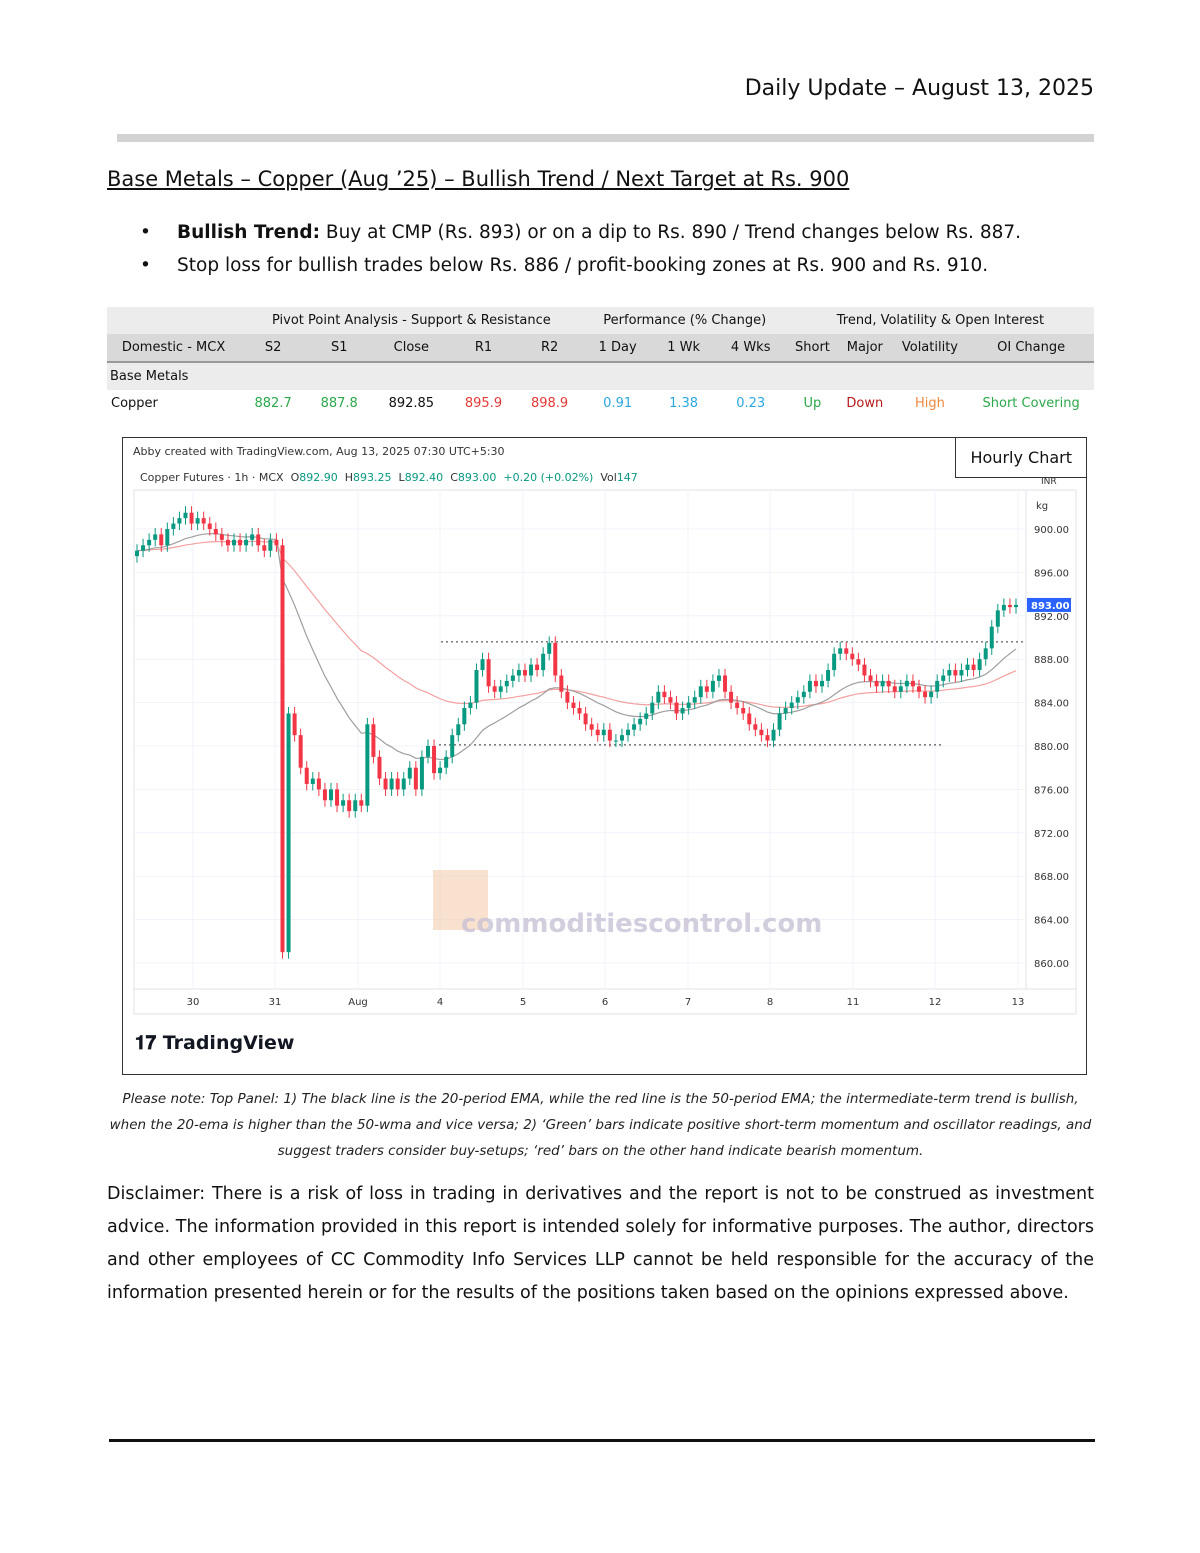 The width and height of the screenshot is (1200, 1553). Describe the element at coordinates (440, 1002) in the screenshot. I see `x-tick-label: 4` at that location.